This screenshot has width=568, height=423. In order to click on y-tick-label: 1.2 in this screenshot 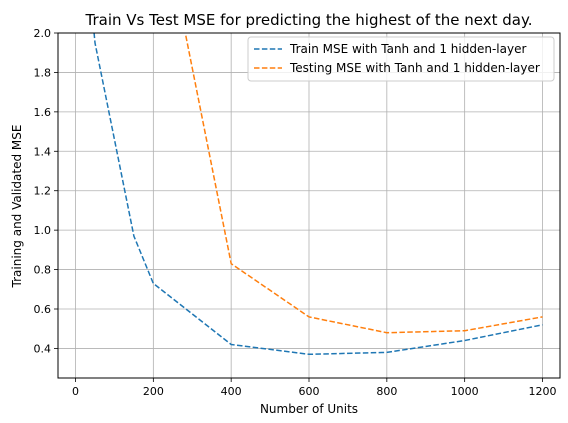, I will do `click(43, 191)`.